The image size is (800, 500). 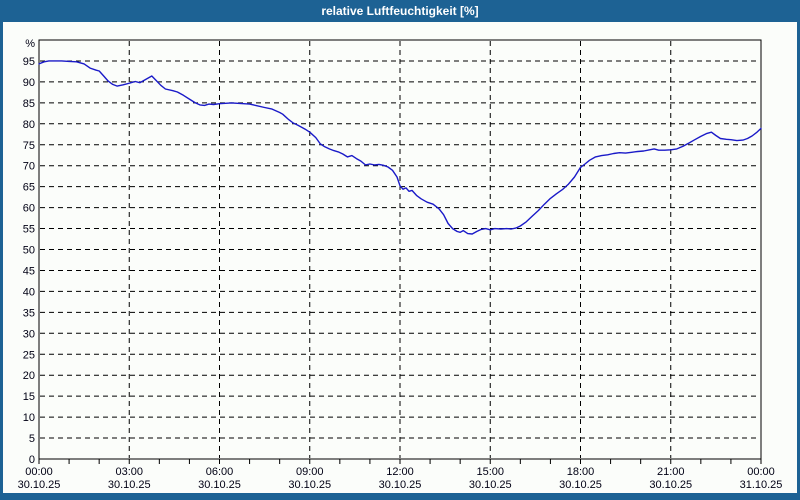 What do you see at coordinates (400, 472) in the screenshot?
I see `x-tick-label-time: 12:00` at bounding box center [400, 472].